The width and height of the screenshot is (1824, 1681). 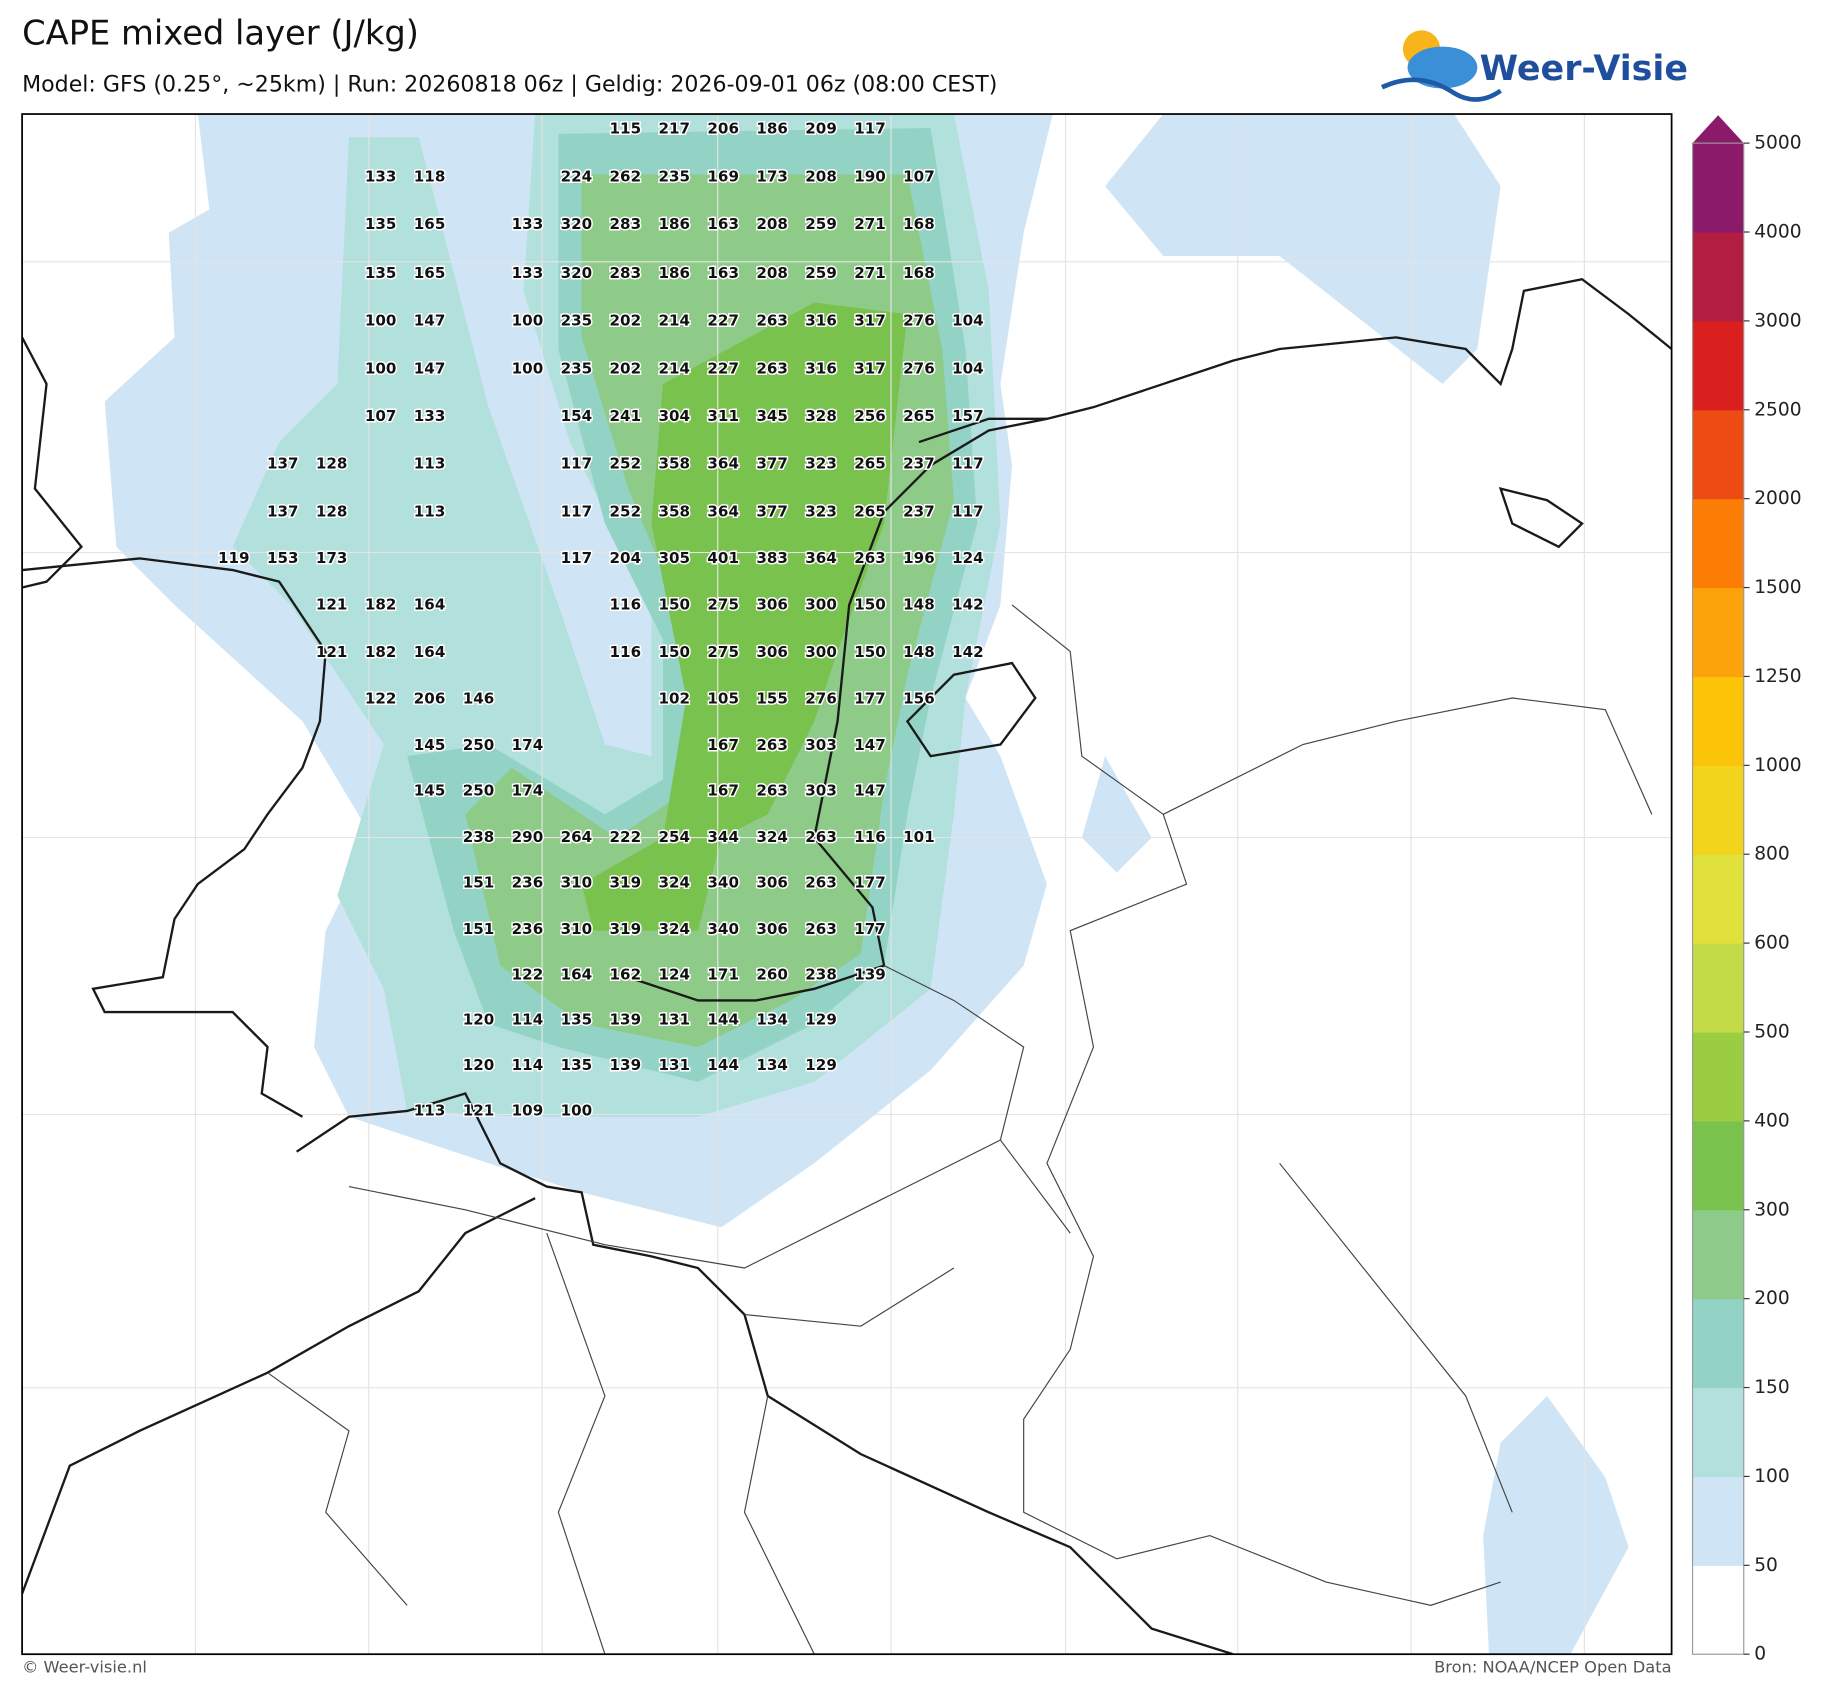 I want to click on colorbar-label: 300, so click(x=1772, y=1209).